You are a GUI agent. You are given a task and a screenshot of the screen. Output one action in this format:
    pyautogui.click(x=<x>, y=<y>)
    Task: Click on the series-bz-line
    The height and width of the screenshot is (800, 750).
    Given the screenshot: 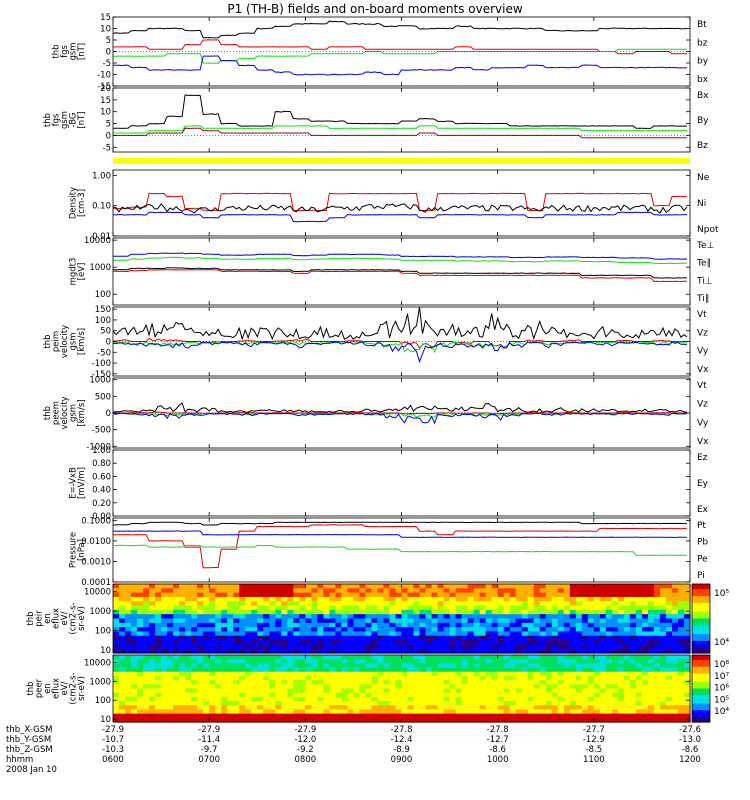 What is the action you would take?
    pyautogui.click(x=399, y=47)
    